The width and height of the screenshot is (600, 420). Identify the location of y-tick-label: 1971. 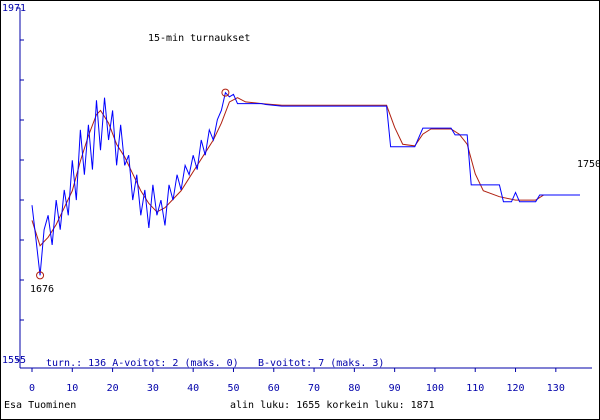
(14, 8).